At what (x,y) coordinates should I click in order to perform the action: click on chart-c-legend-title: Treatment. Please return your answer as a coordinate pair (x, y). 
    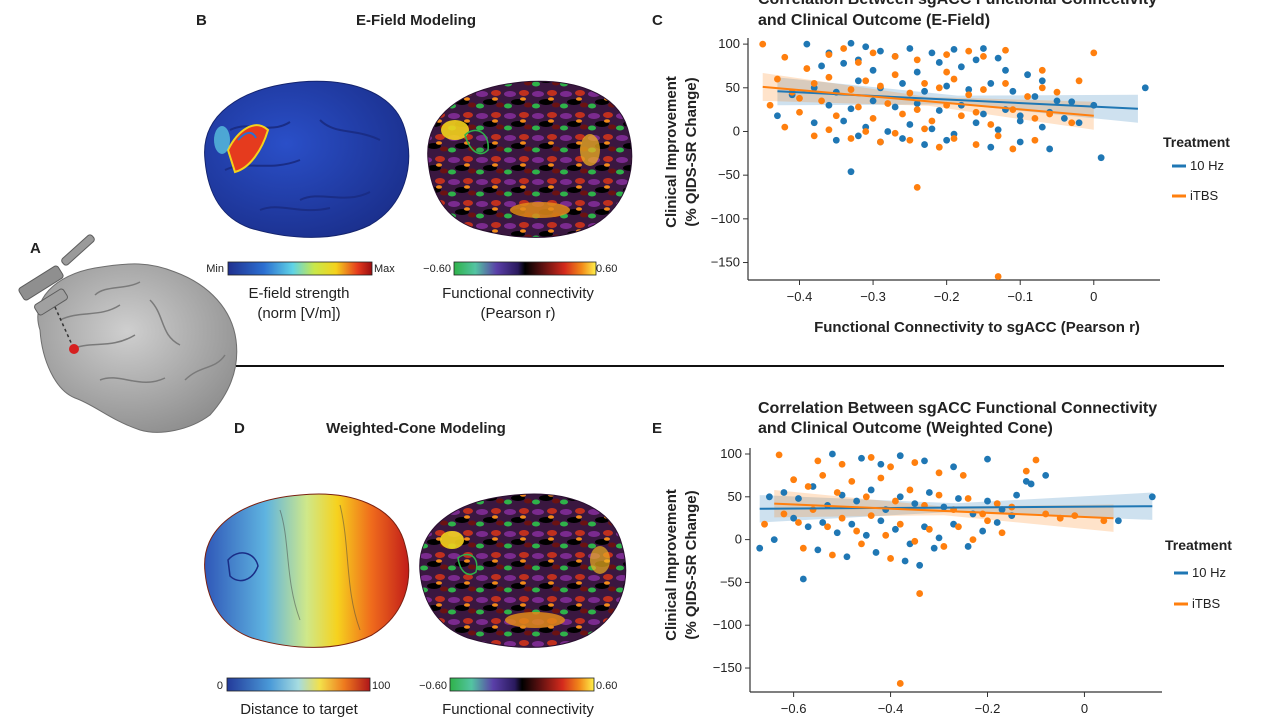
    Looking at the image, I should click on (1196, 142).